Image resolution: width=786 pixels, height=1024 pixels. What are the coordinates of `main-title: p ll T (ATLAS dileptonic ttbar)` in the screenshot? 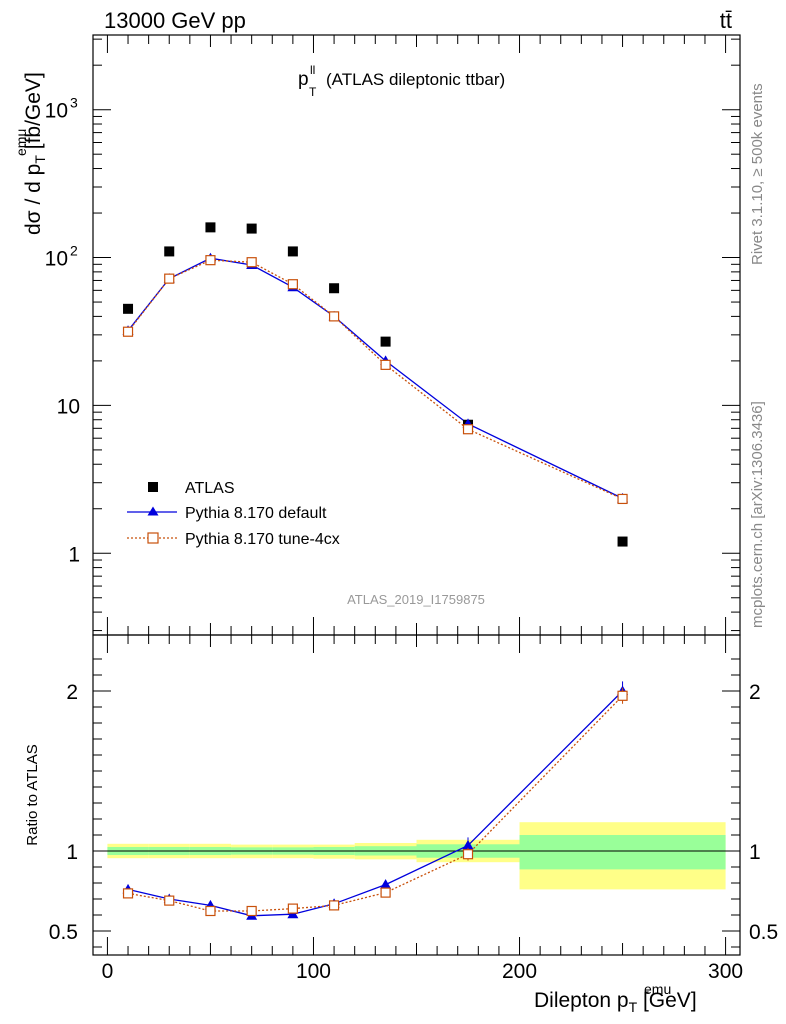 It's located at (401, 81).